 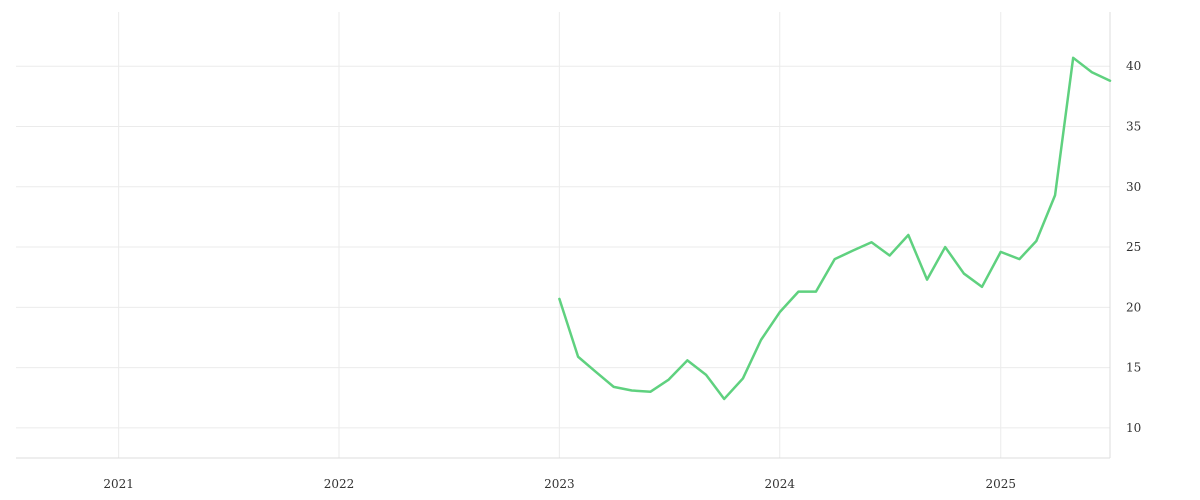 I want to click on x-tick-labels: 2021 2022 2023 2024 2025, so click(x=559, y=484).